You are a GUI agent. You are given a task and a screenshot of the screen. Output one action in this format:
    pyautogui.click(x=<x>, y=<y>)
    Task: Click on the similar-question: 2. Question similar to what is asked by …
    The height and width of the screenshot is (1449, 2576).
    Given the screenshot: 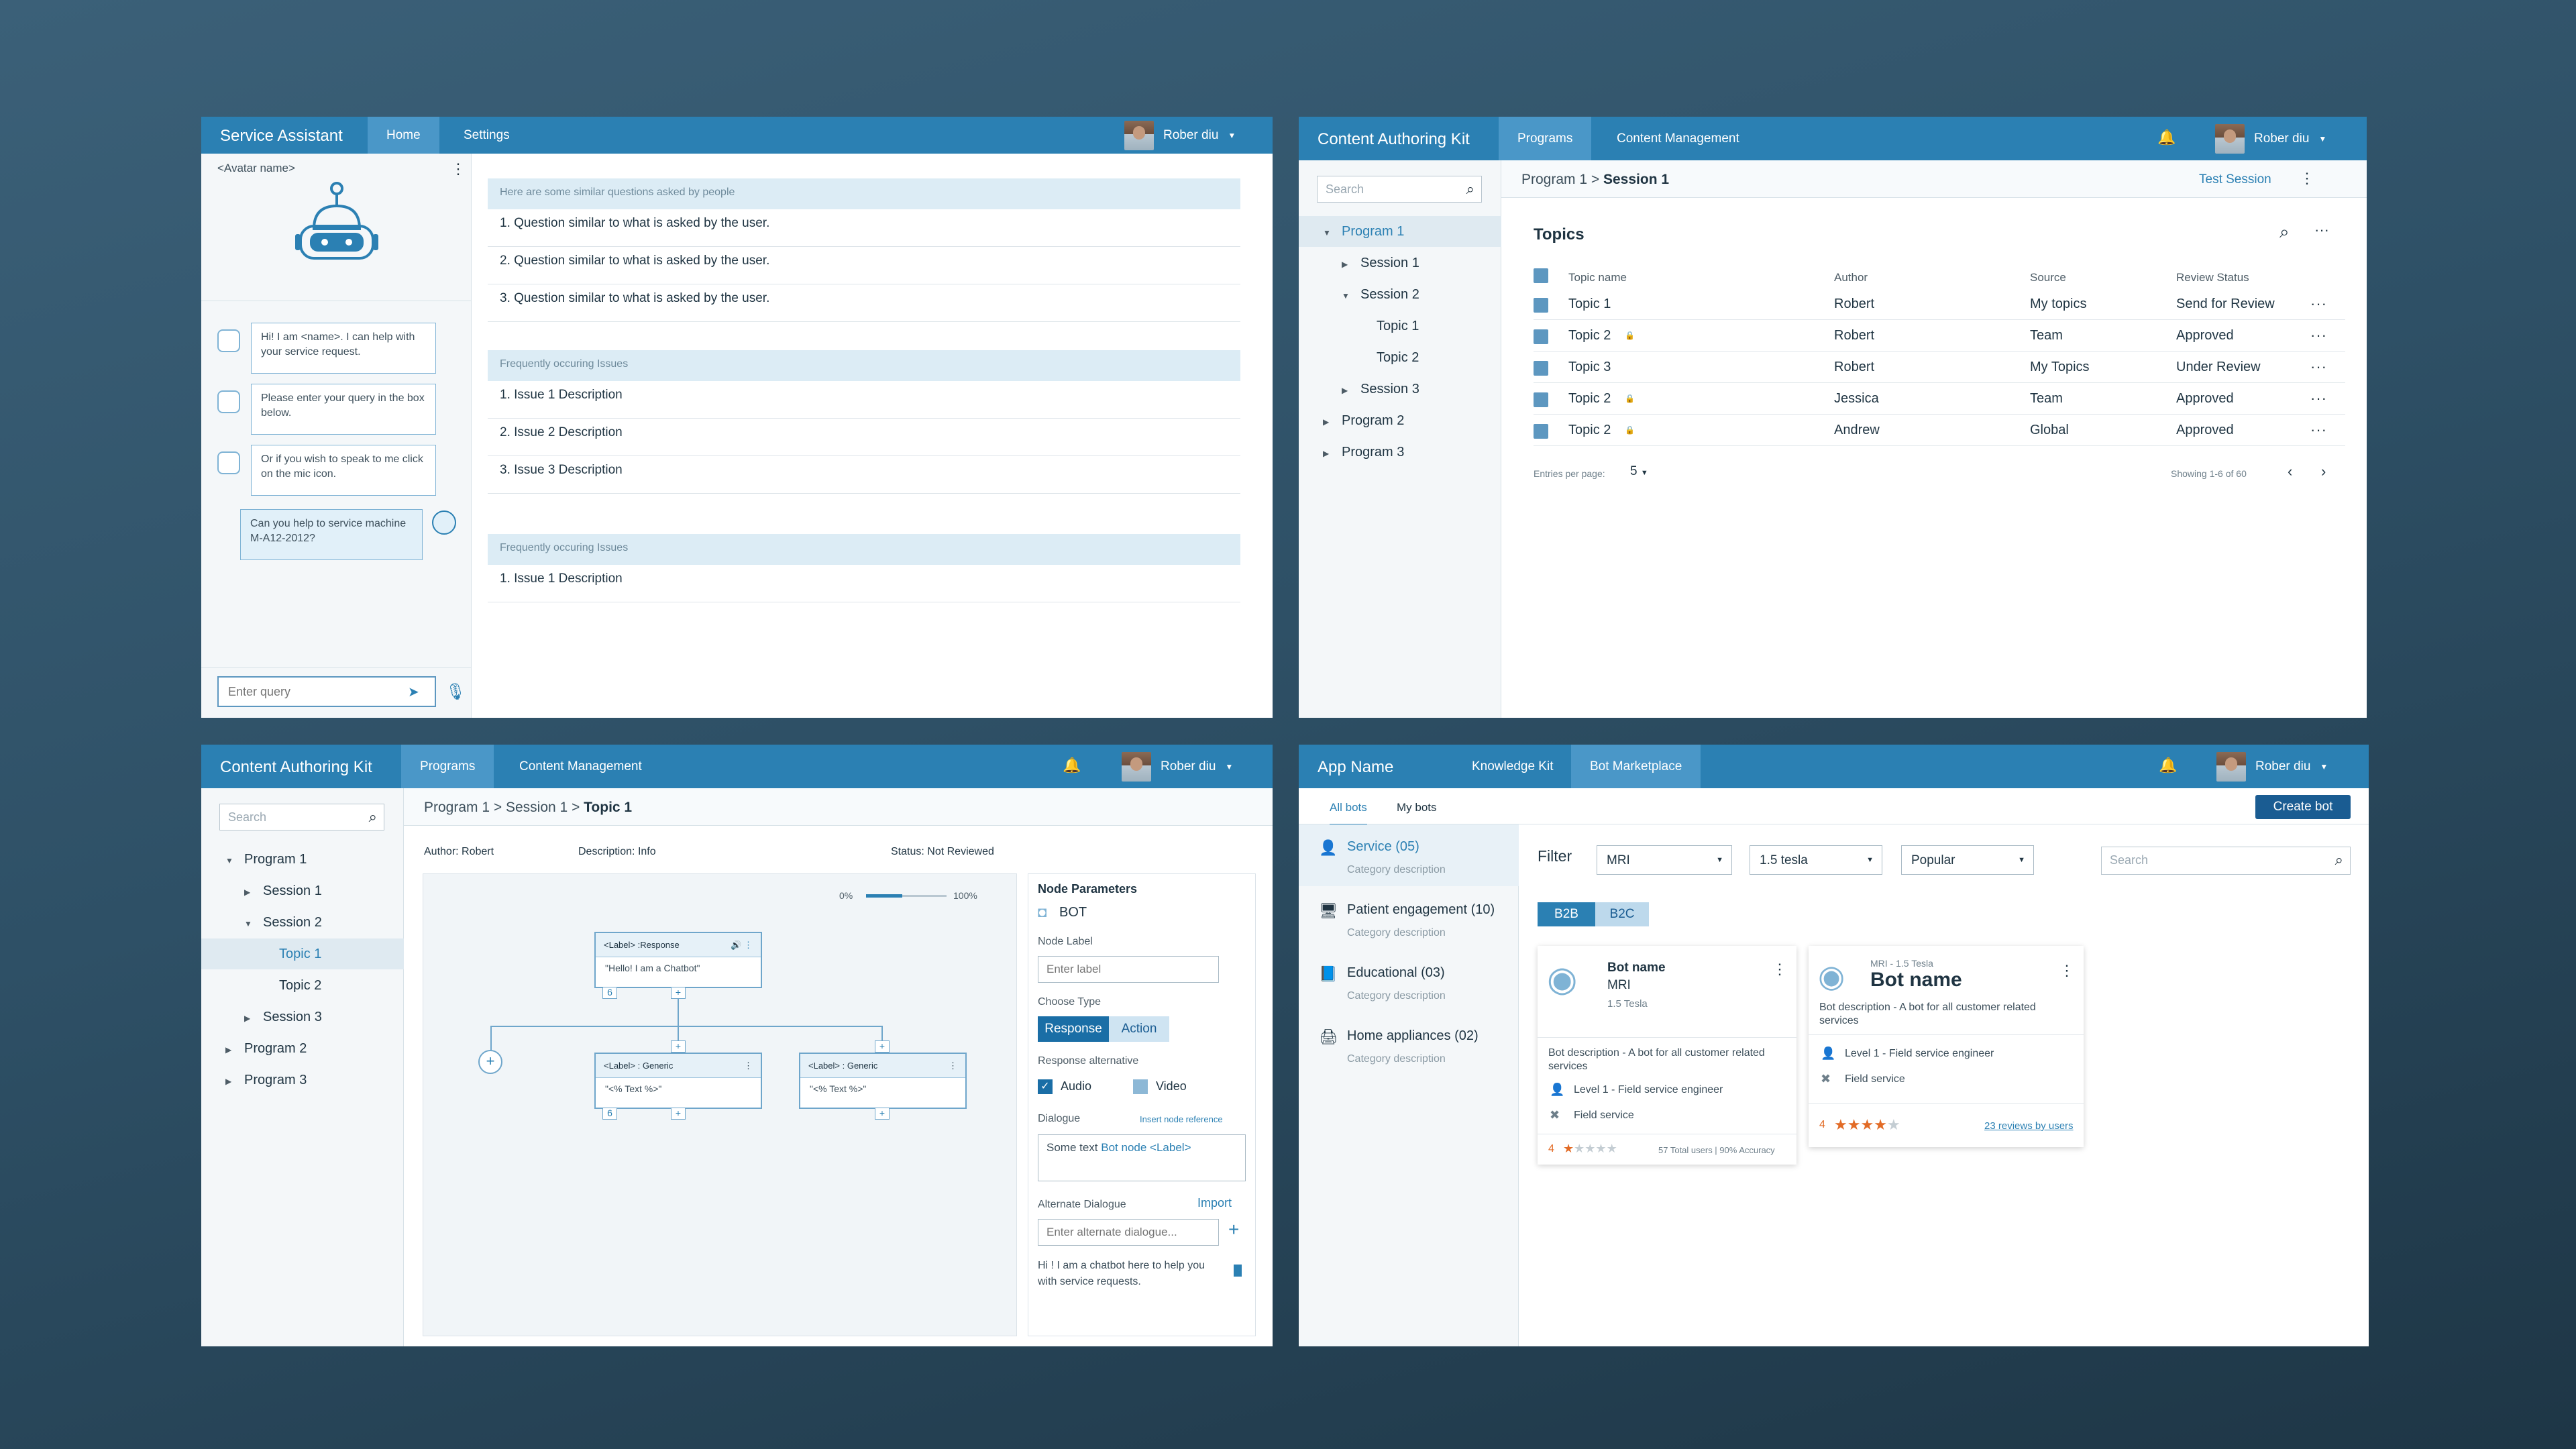 What is the action you would take?
    pyautogui.click(x=864, y=265)
    